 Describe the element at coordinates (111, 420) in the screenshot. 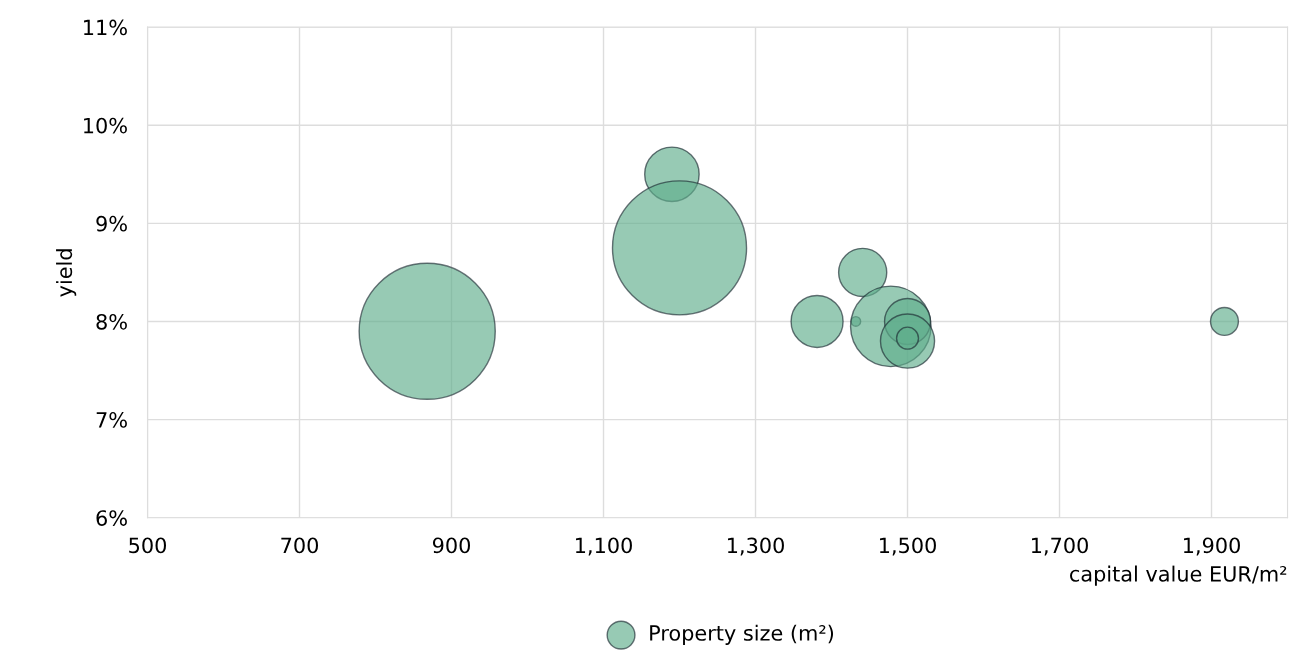

I see `y-tick-label: 7%` at that location.